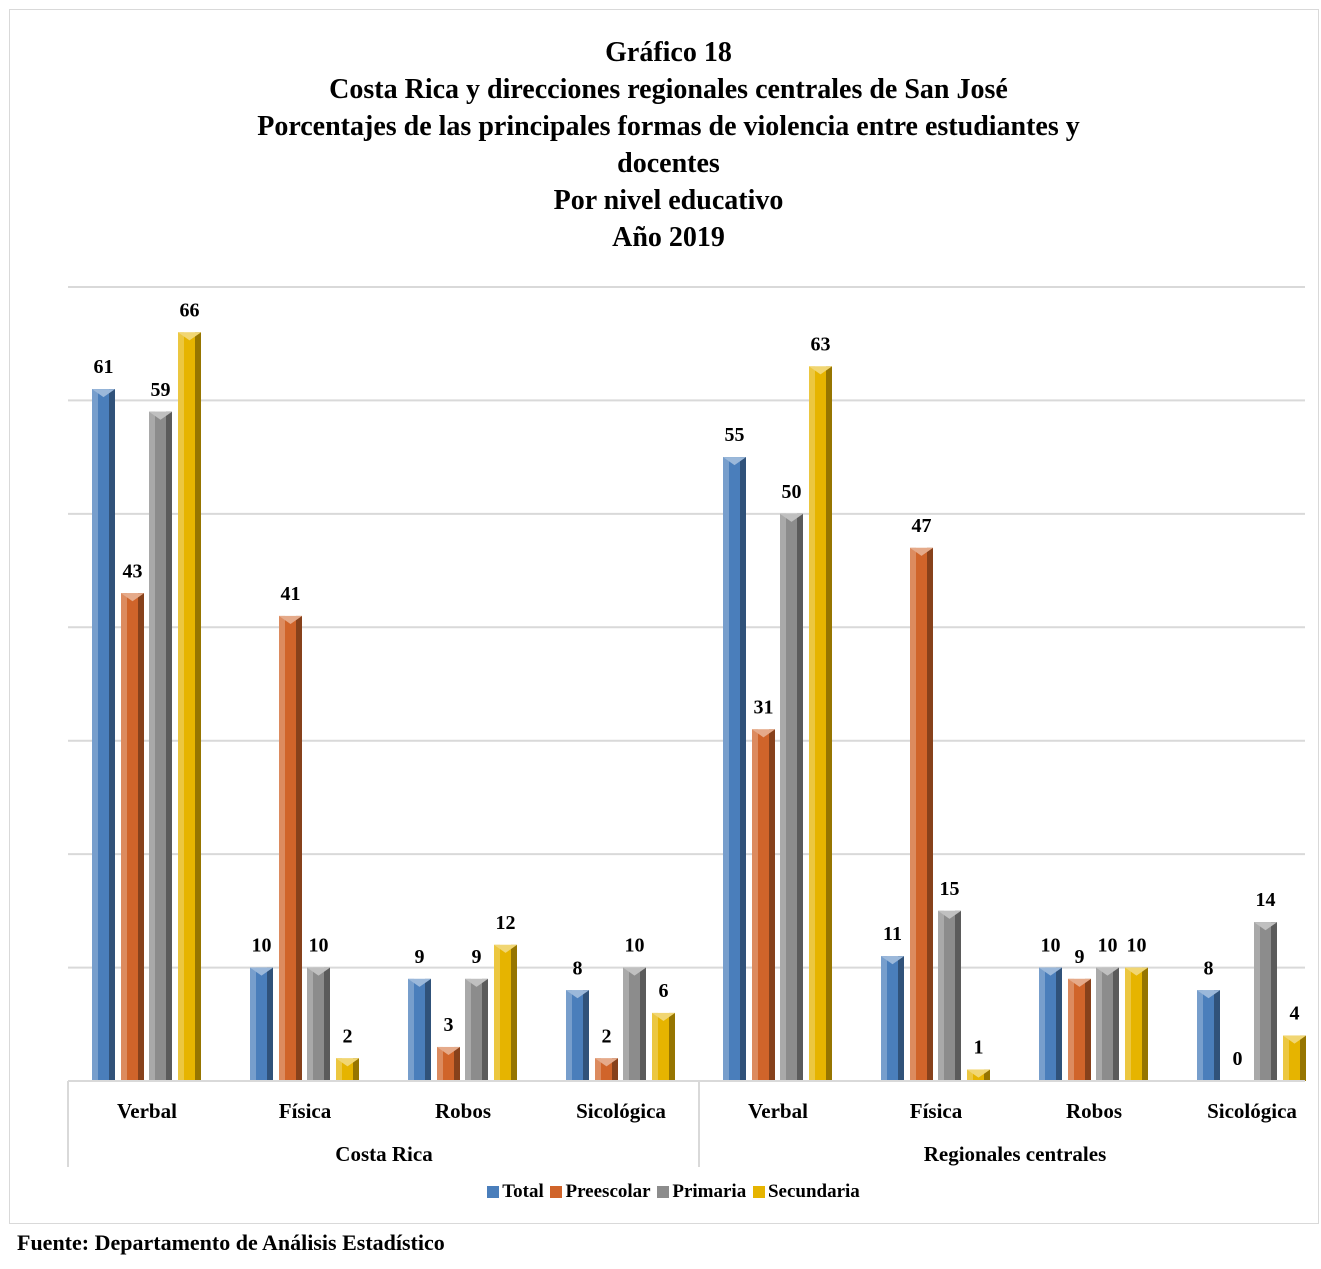  Describe the element at coordinates (103, 735) in the screenshot. I see `bar-costa-rica-verbal-total` at that location.